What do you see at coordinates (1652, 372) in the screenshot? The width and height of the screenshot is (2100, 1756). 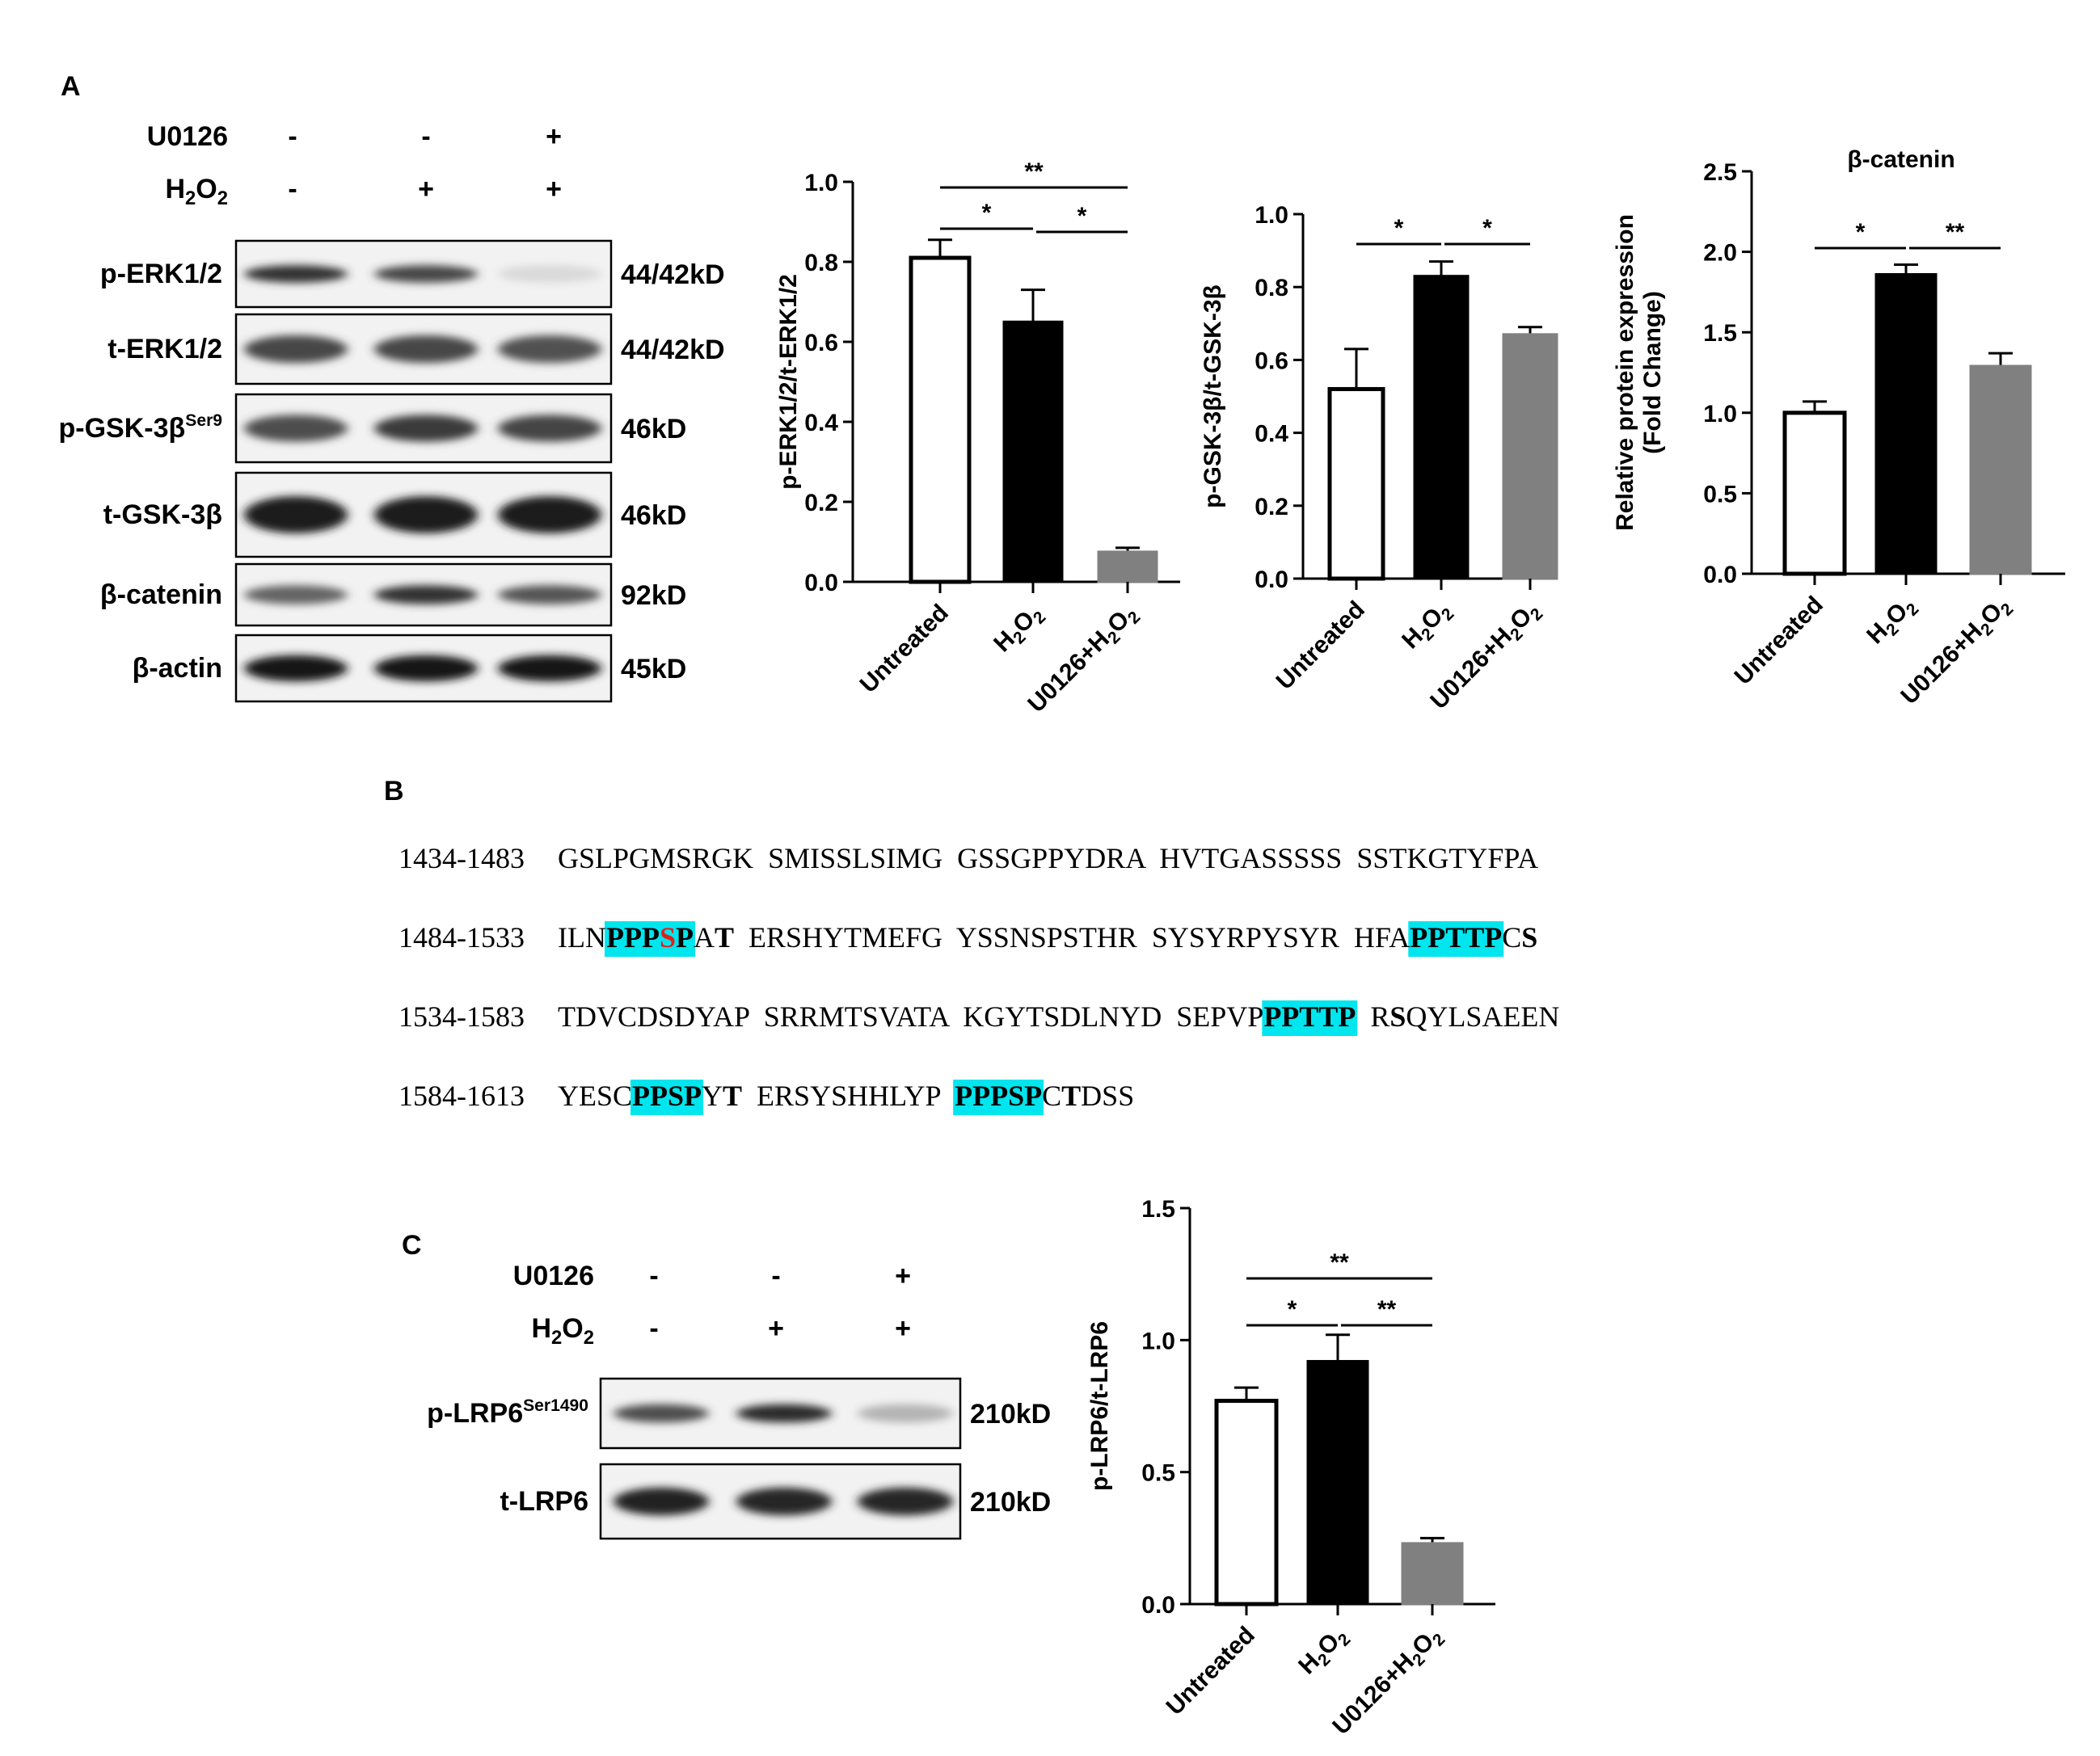 I see `y-axis-label-2: (Fold Change)` at bounding box center [1652, 372].